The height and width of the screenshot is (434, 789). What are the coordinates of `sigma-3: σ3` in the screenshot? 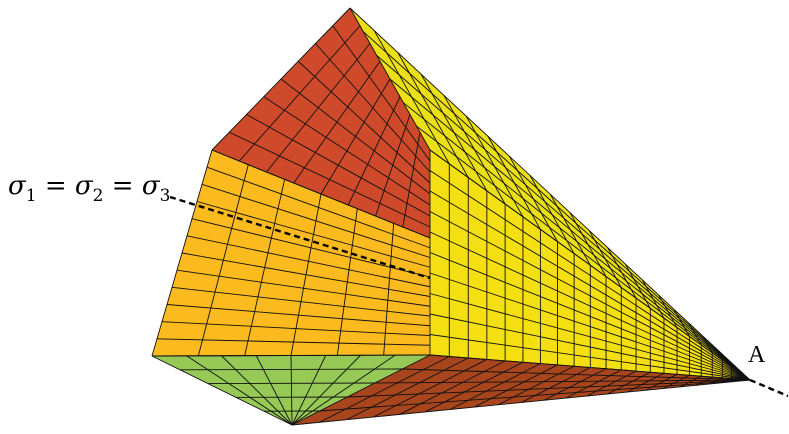 It's located at (156, 188).